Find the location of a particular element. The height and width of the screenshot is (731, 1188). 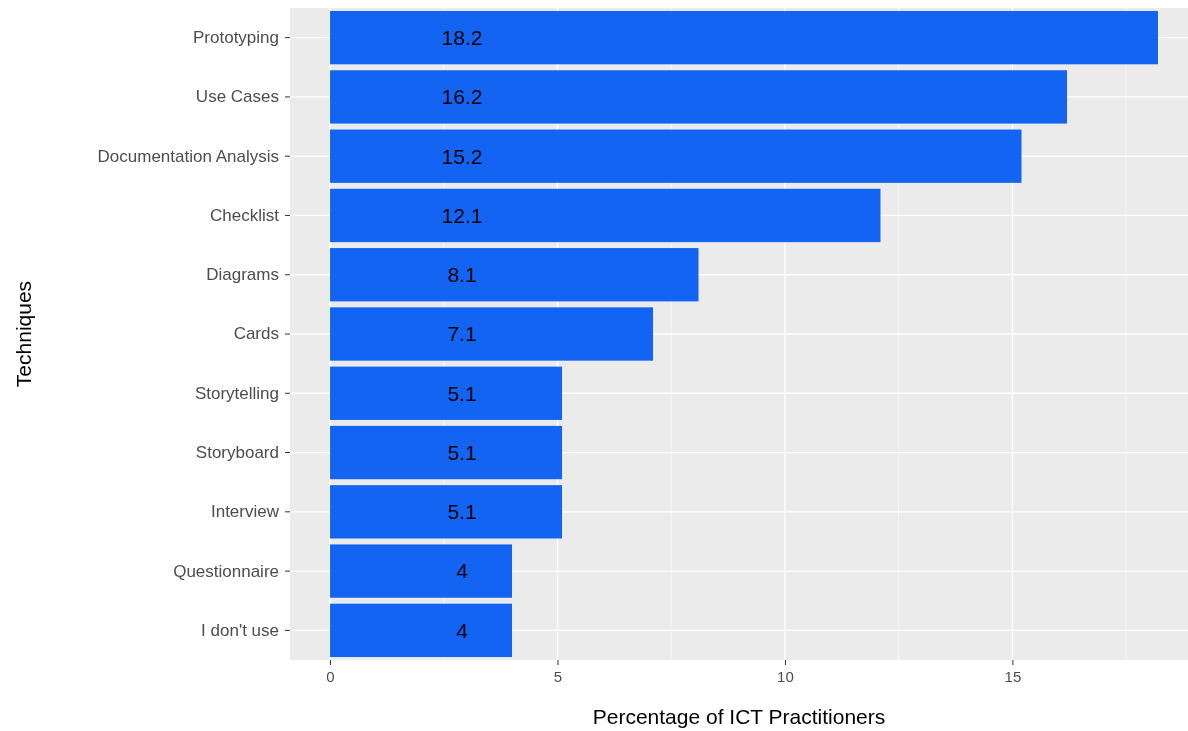

y-tick-label: Storytelling is located at coordinates (236, 393).